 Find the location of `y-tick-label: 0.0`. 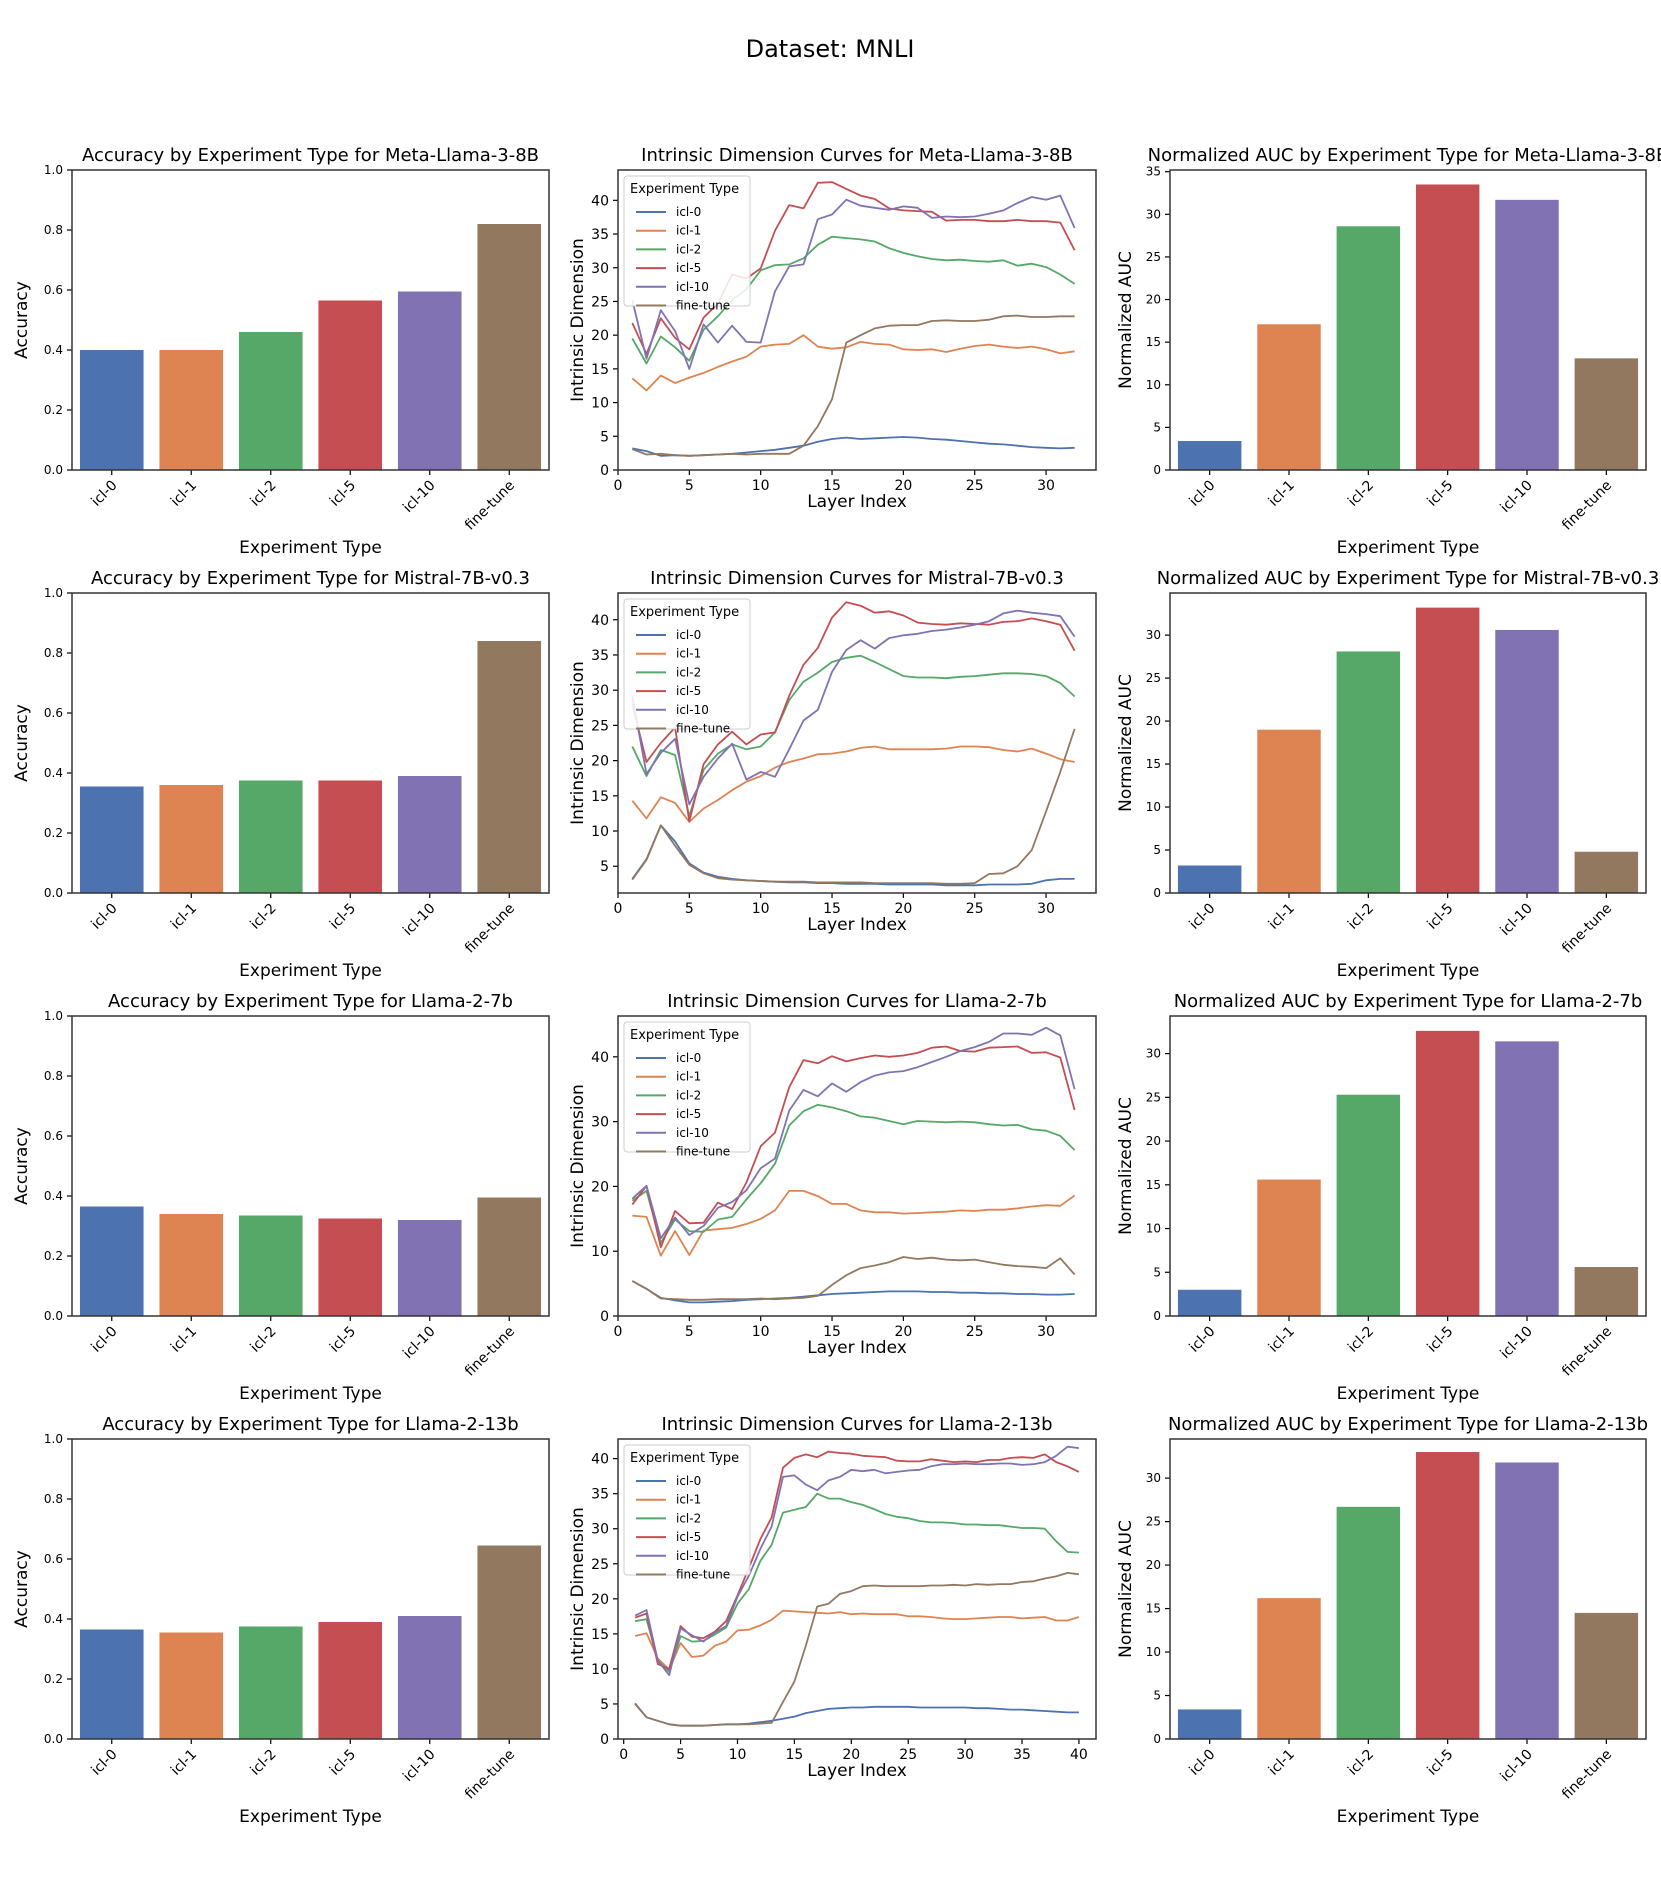

y-tick-label: 0.0 is located at coordinates (53, 1739).